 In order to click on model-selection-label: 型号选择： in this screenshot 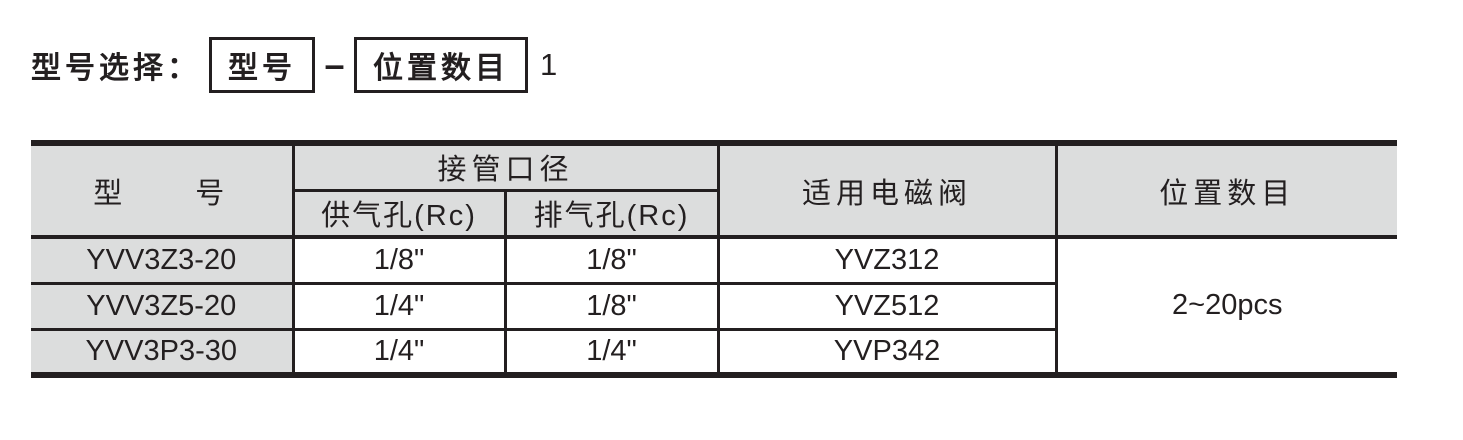, I will do `click(116, 68)`.